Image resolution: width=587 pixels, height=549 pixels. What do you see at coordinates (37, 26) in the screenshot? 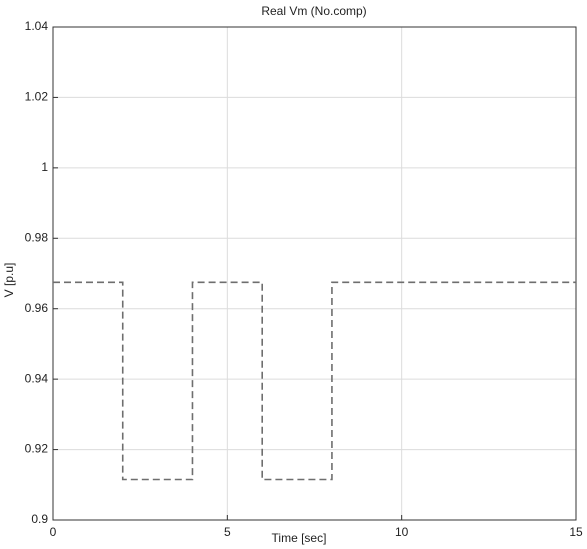
I see `y-tick-label: 1.04` at bounding box center [37, 26].